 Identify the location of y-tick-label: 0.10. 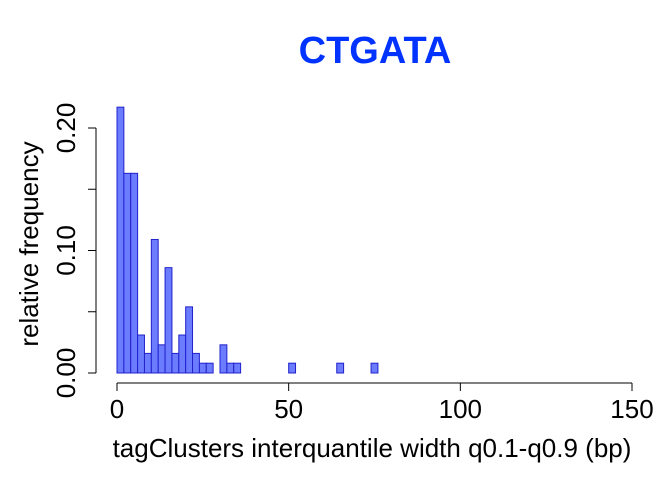
(66, 250).